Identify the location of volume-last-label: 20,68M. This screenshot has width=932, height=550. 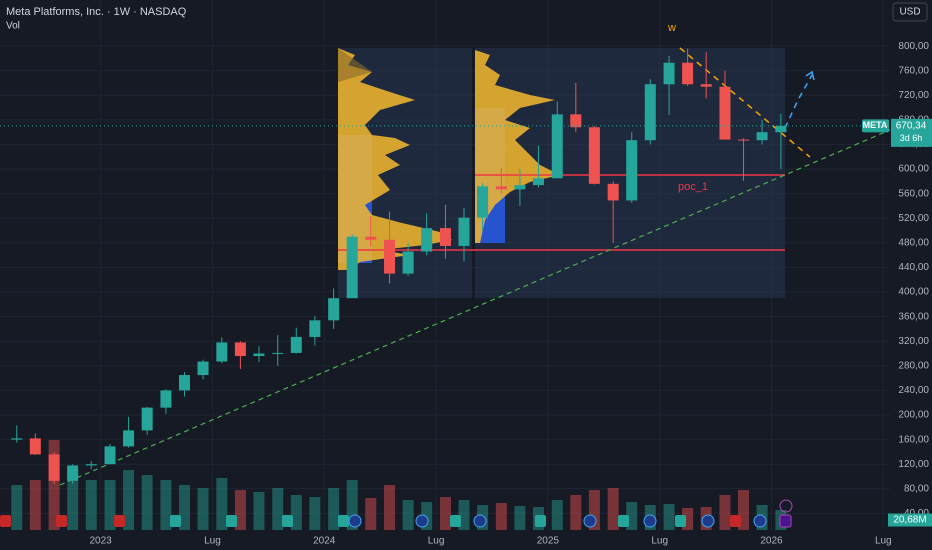
(909, 520).